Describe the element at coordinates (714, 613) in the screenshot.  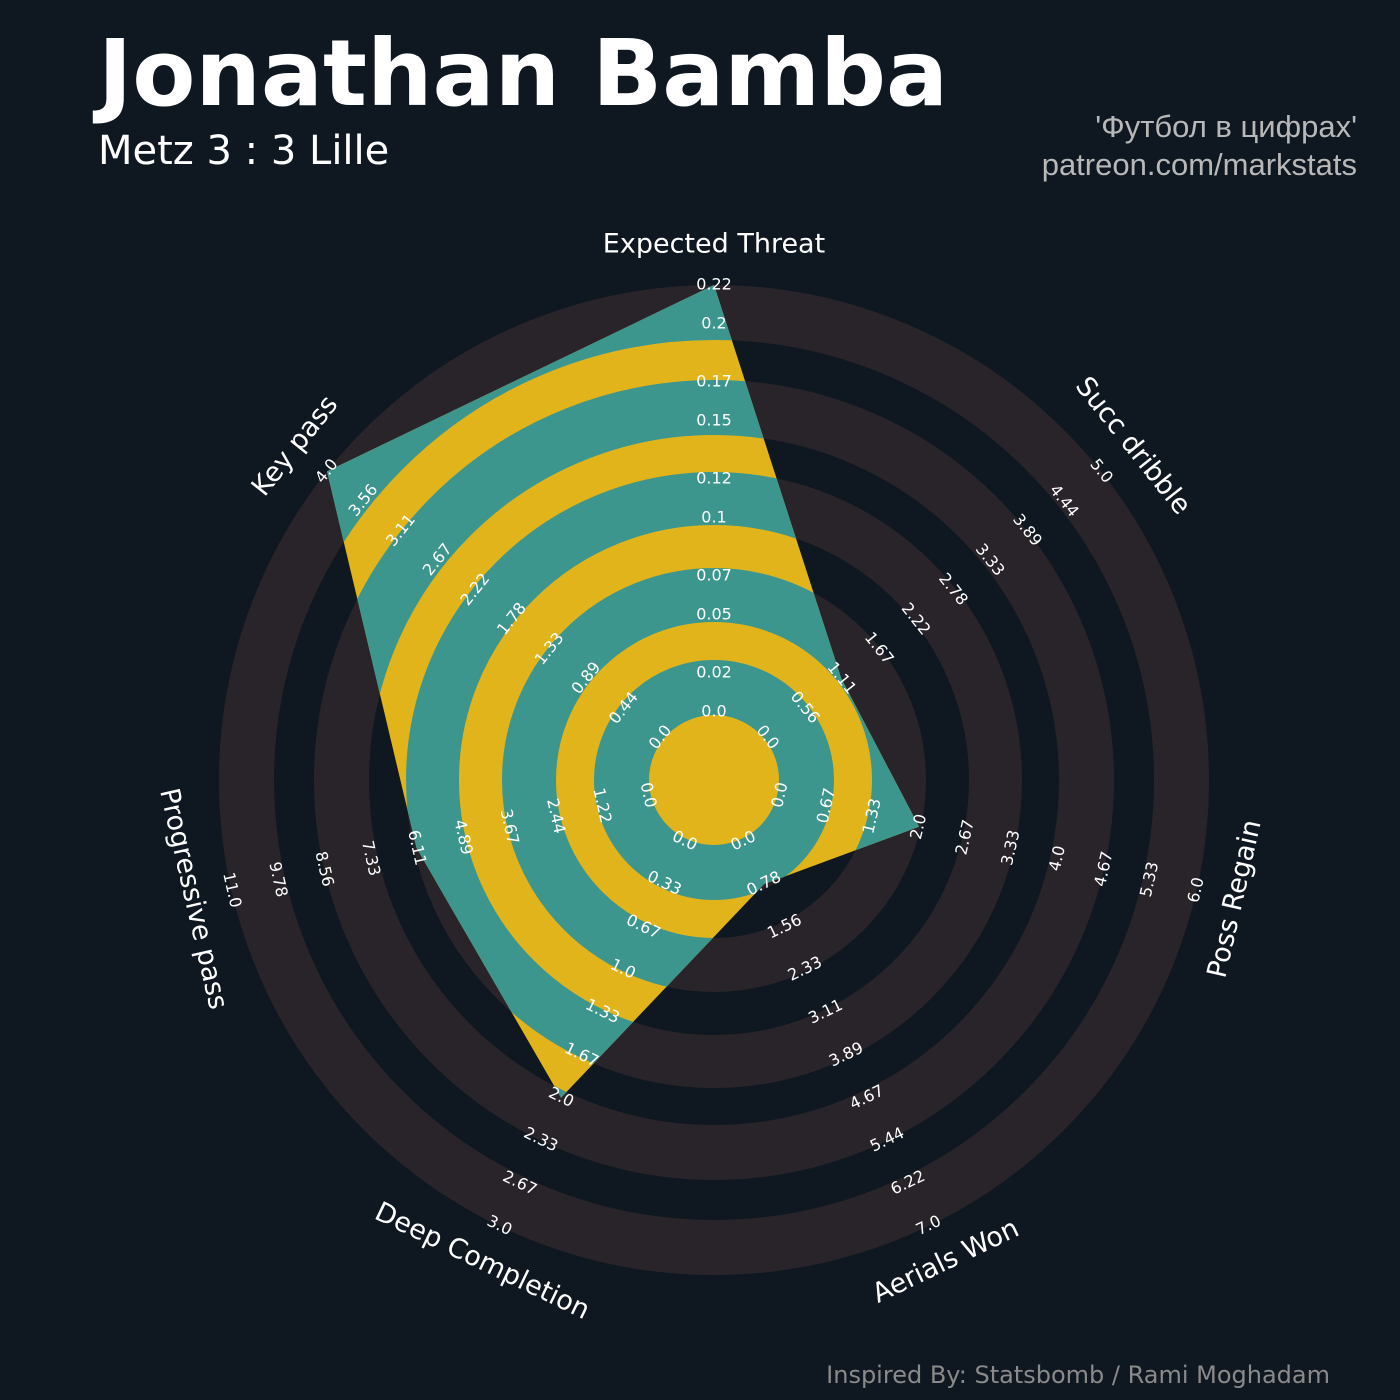
I see `tick-label: 0.05` at that location.